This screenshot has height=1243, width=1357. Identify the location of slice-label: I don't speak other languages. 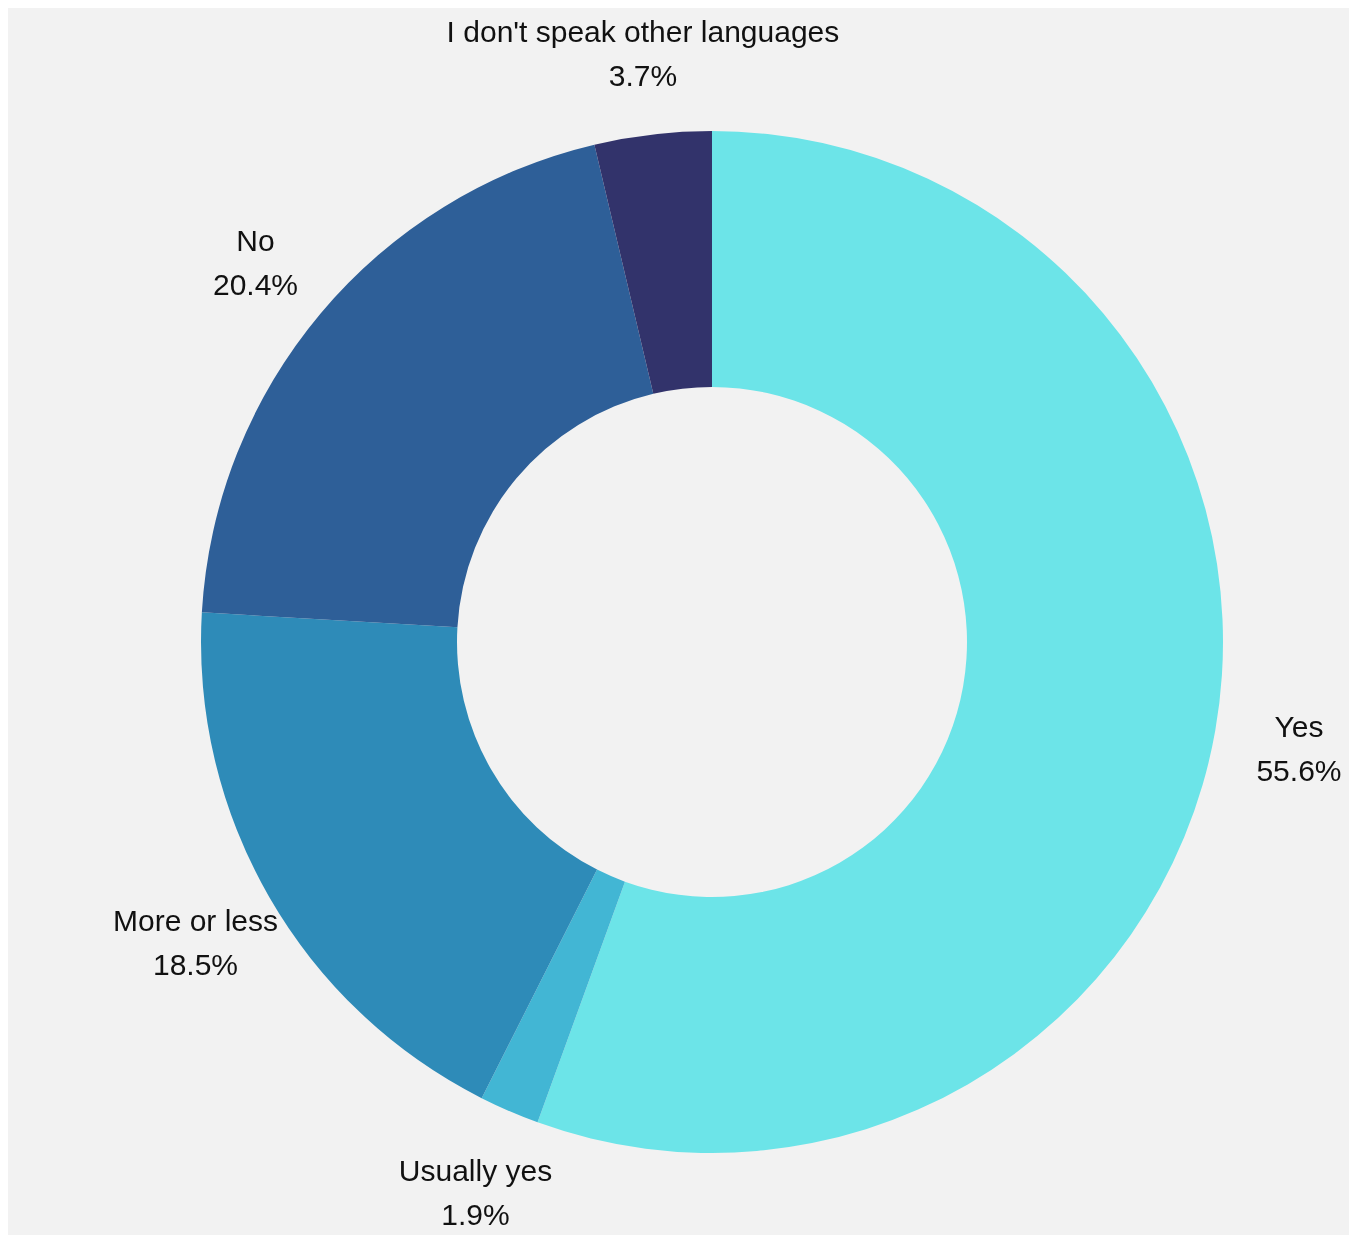
(643, 32).